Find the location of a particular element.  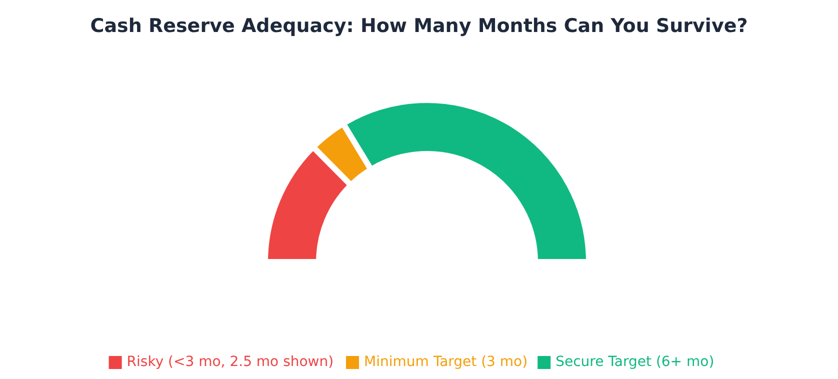

legend-label: Risky (<3 mo, 2.5 mo shown) is located at coordinates (230, 362).